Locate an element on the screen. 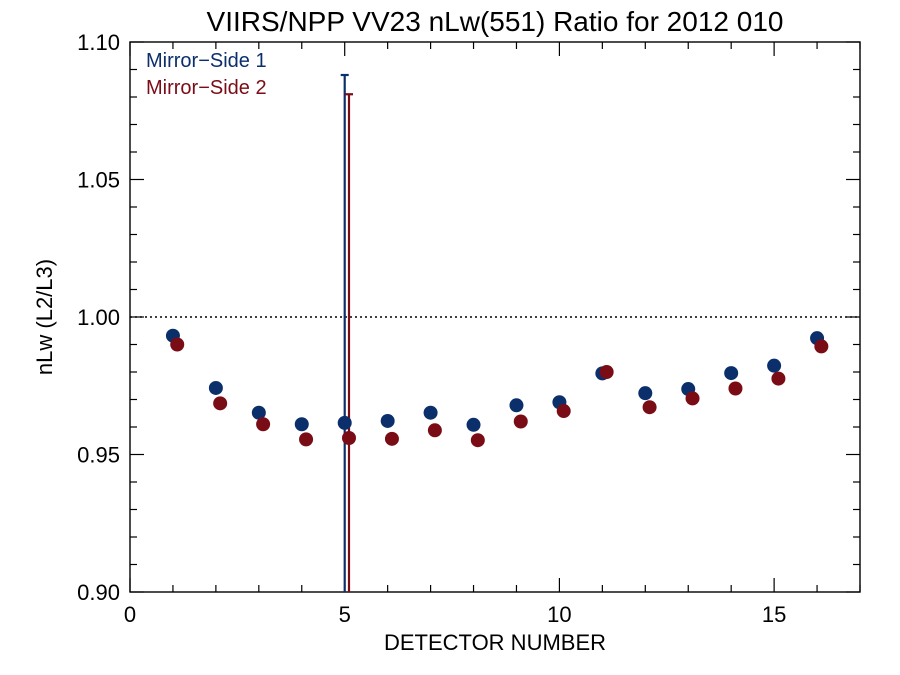 This screenshot has height=675, width=900. x-tick-label: 0 is located at coordinates (130, 614).